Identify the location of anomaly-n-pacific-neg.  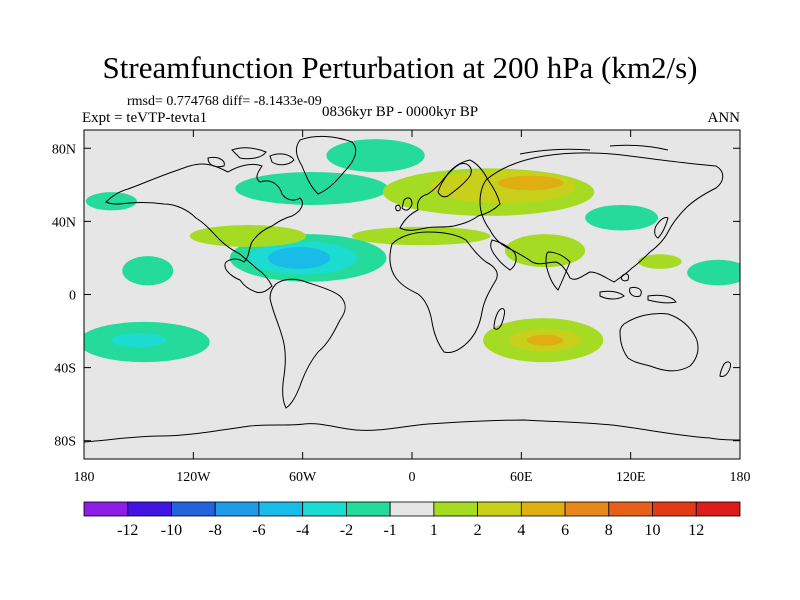
(148, 271).